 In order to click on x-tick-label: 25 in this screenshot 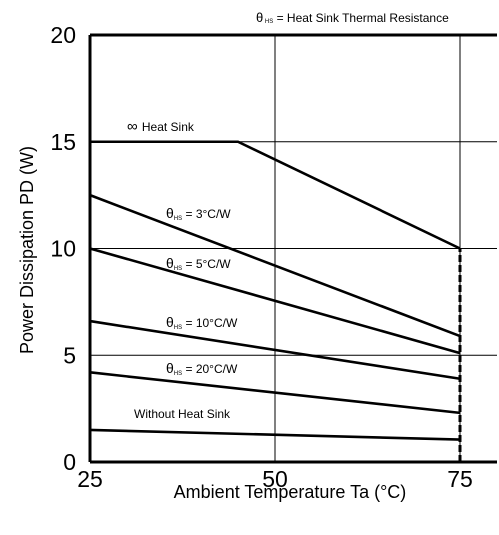, I will do `click(90, 479)`.